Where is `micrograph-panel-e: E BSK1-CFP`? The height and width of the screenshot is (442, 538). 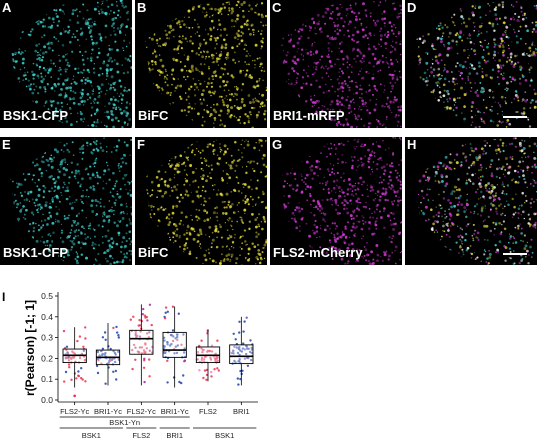
micrograph-panel-e: E BSK1-CFP is located at coordinates (66, 201).